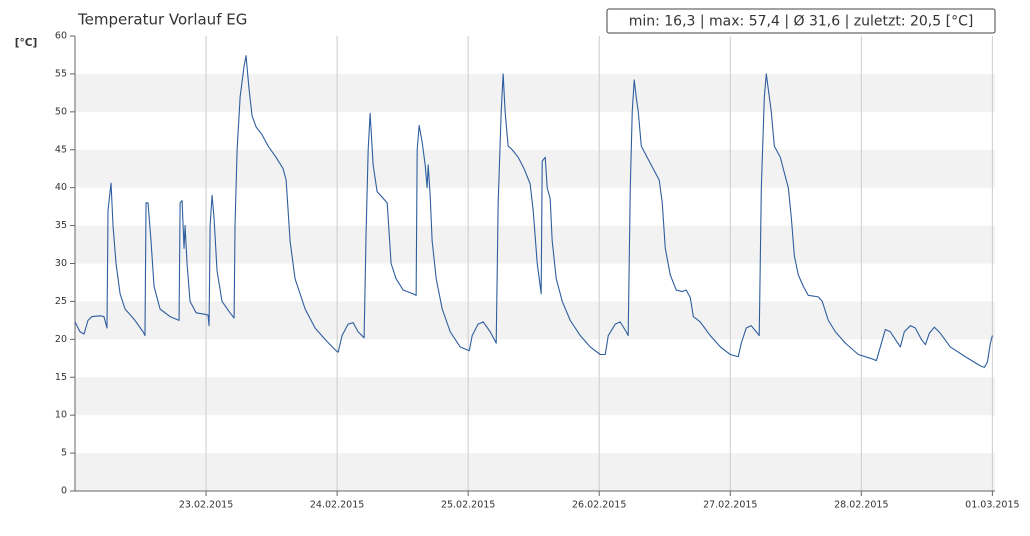 The image size is (1030, 536). Describe the element at coordinates (61, 187) in the screenshot. I see `y-tick-label: 40` at that location.